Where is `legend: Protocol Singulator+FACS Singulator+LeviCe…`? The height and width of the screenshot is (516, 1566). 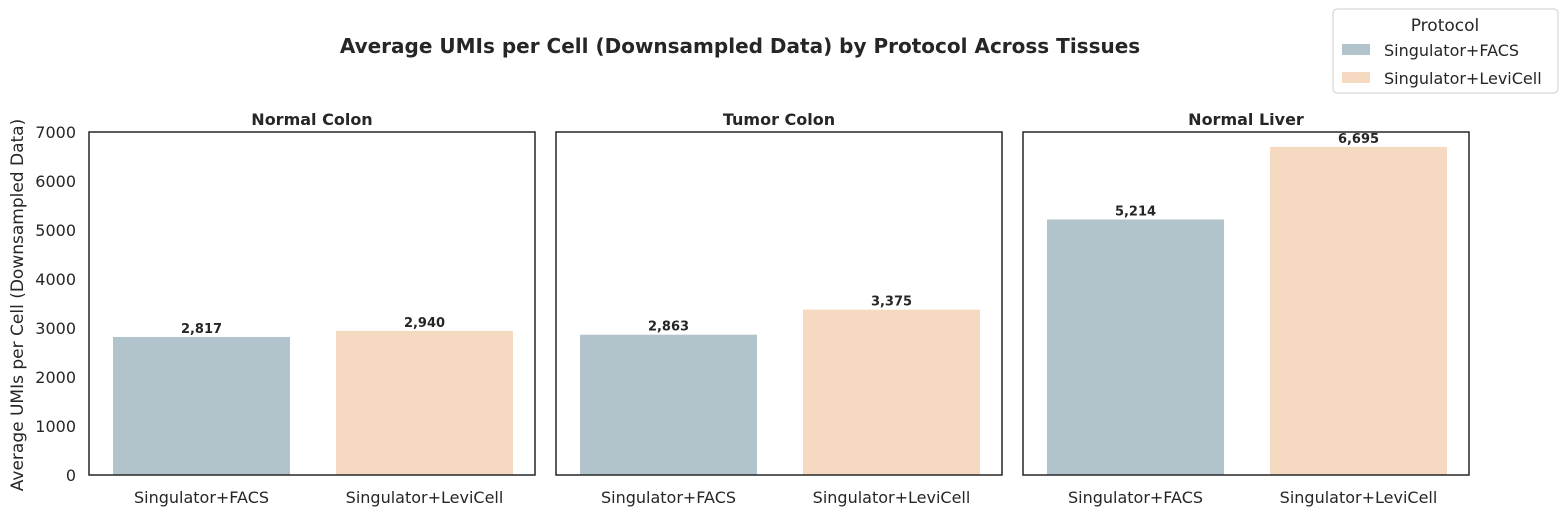 legend: Protocol Singulator+FACS Singulator+LeviCe… is located at coordinates (1445, 51).